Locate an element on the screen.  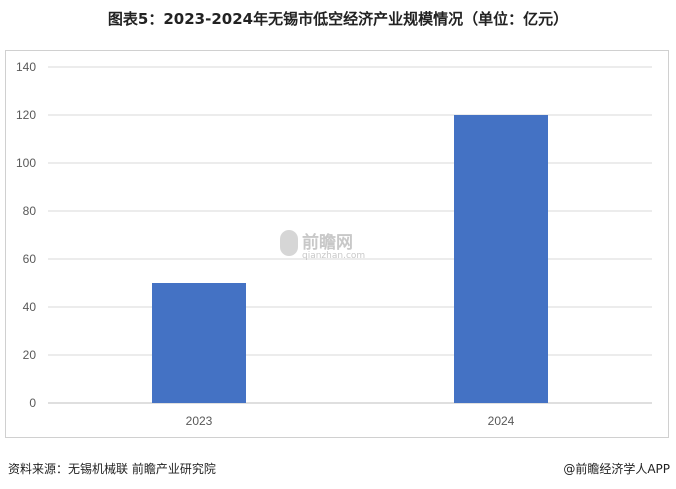
logo-icon is located at coordinates (289, 243).